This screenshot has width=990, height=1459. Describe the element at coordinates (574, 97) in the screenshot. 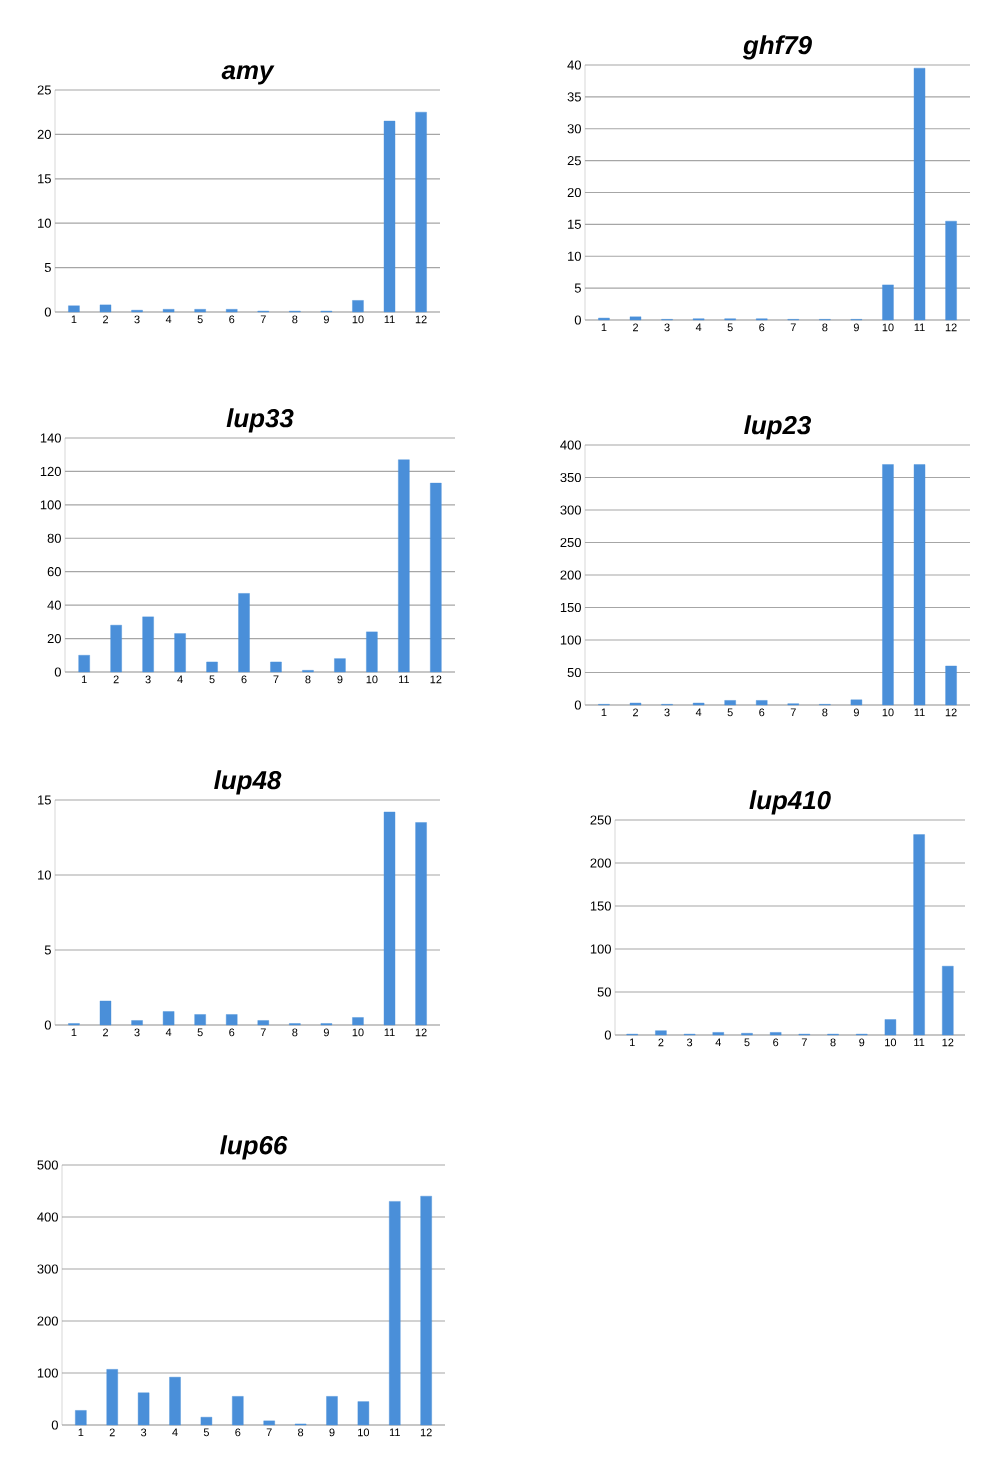

I see `y-tick-label: 35` at that location.